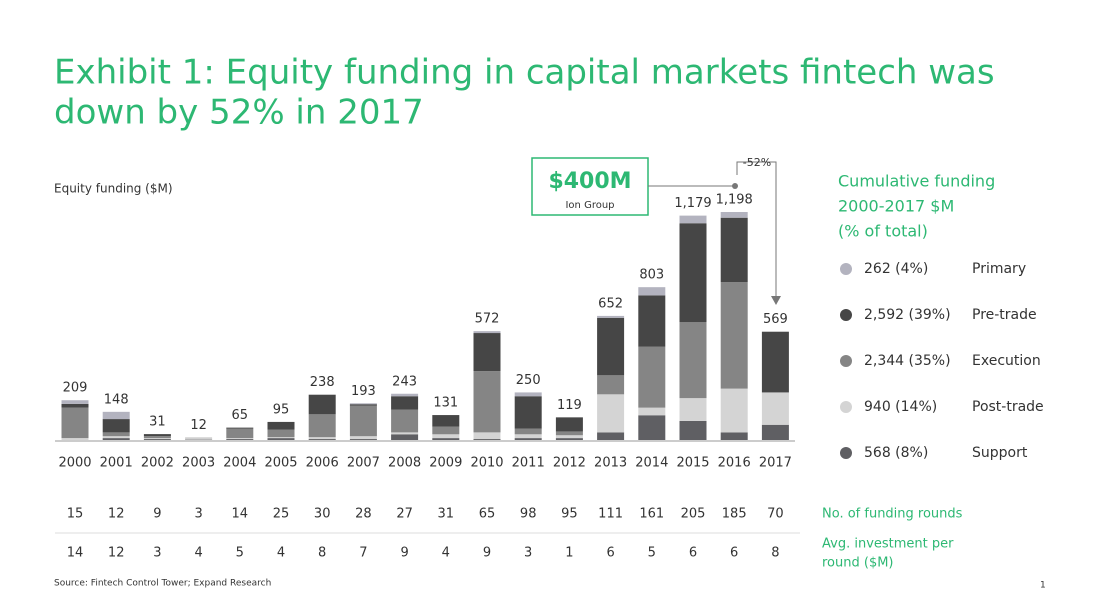  Describe the element at coordinates (896, 269) in the screenshot. I see `legend-value: 262 (4%)` at that location.